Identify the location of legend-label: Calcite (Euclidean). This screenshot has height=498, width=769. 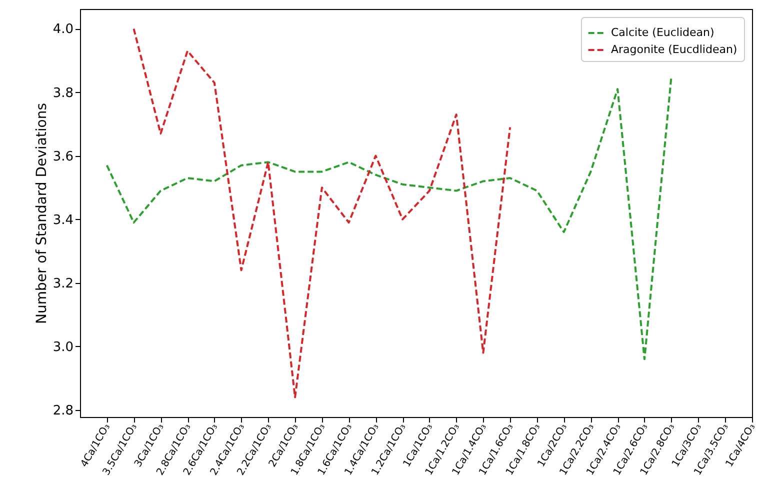
(662, 32).